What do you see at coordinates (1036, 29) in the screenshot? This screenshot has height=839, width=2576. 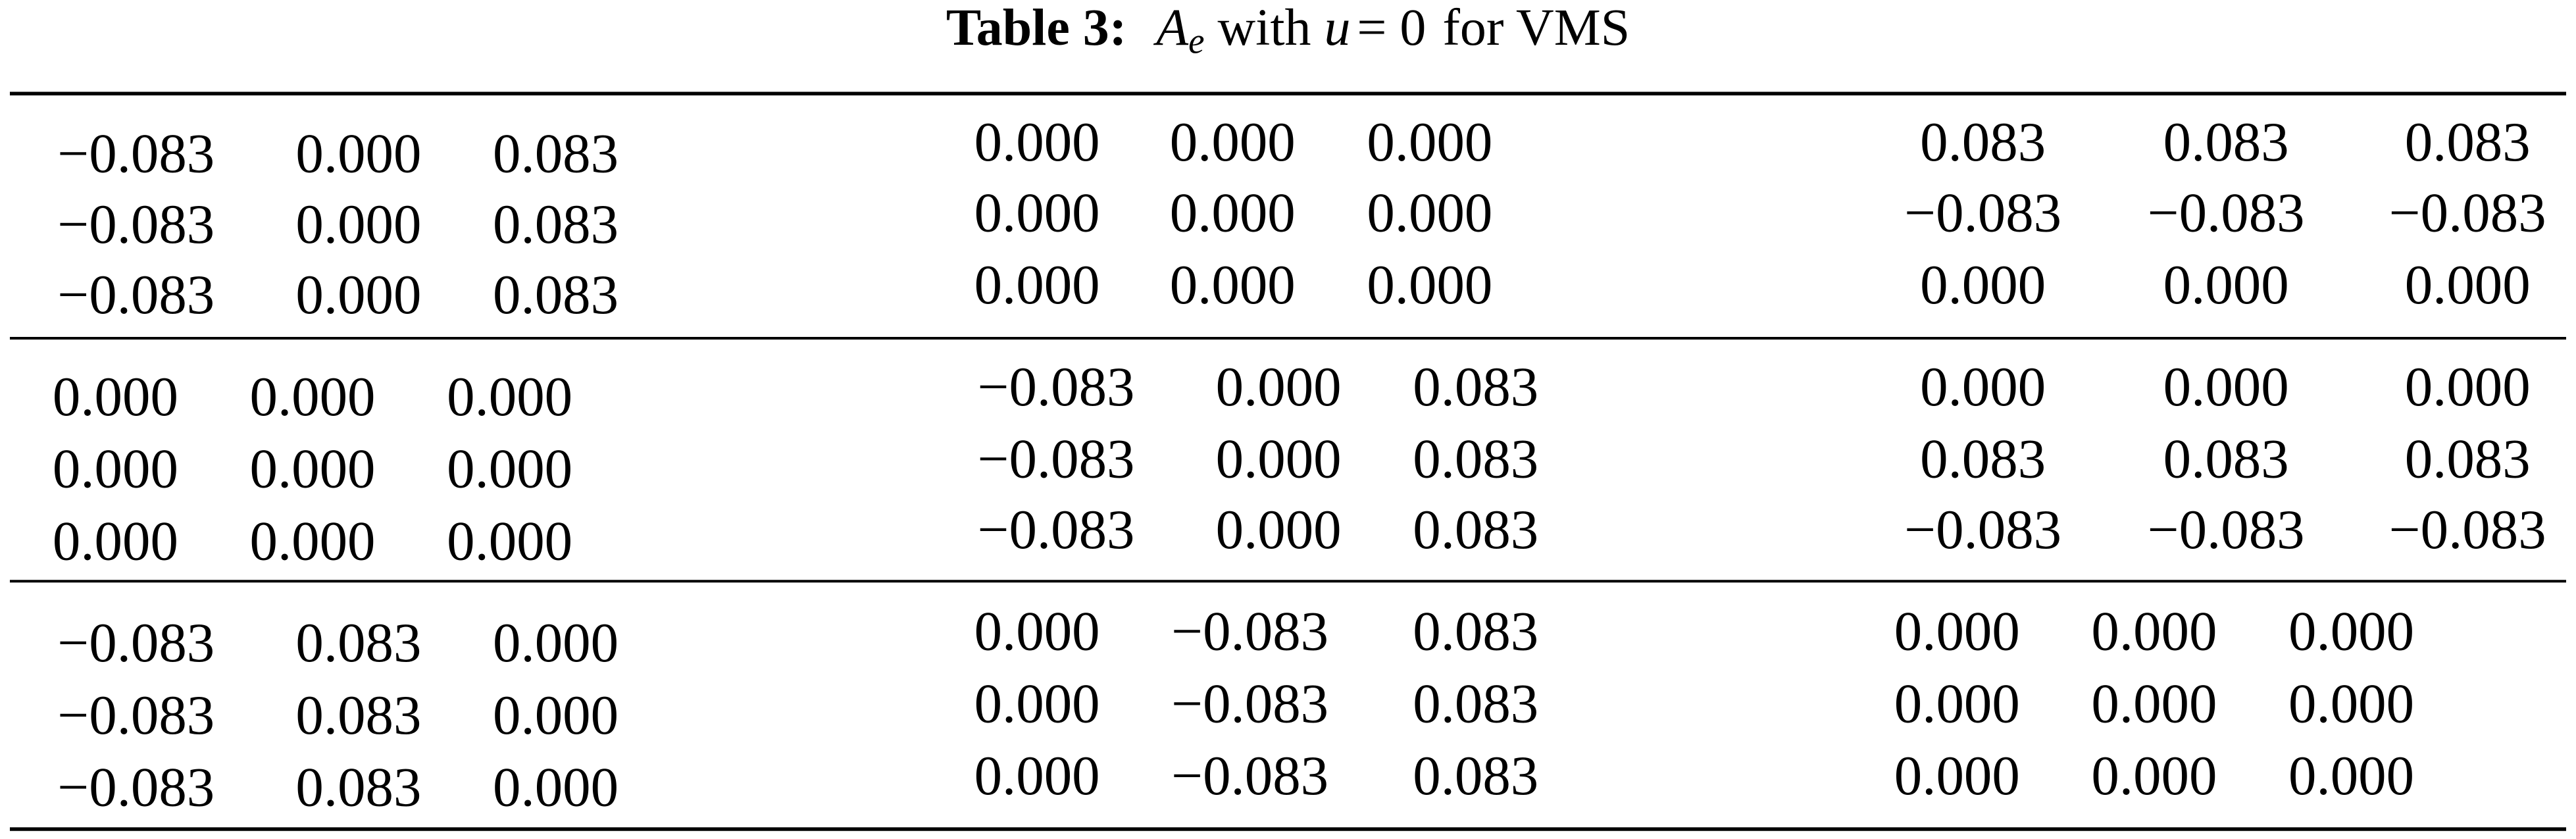 I see `caption-label: Table 3:` at bounding box center [1036, 29].